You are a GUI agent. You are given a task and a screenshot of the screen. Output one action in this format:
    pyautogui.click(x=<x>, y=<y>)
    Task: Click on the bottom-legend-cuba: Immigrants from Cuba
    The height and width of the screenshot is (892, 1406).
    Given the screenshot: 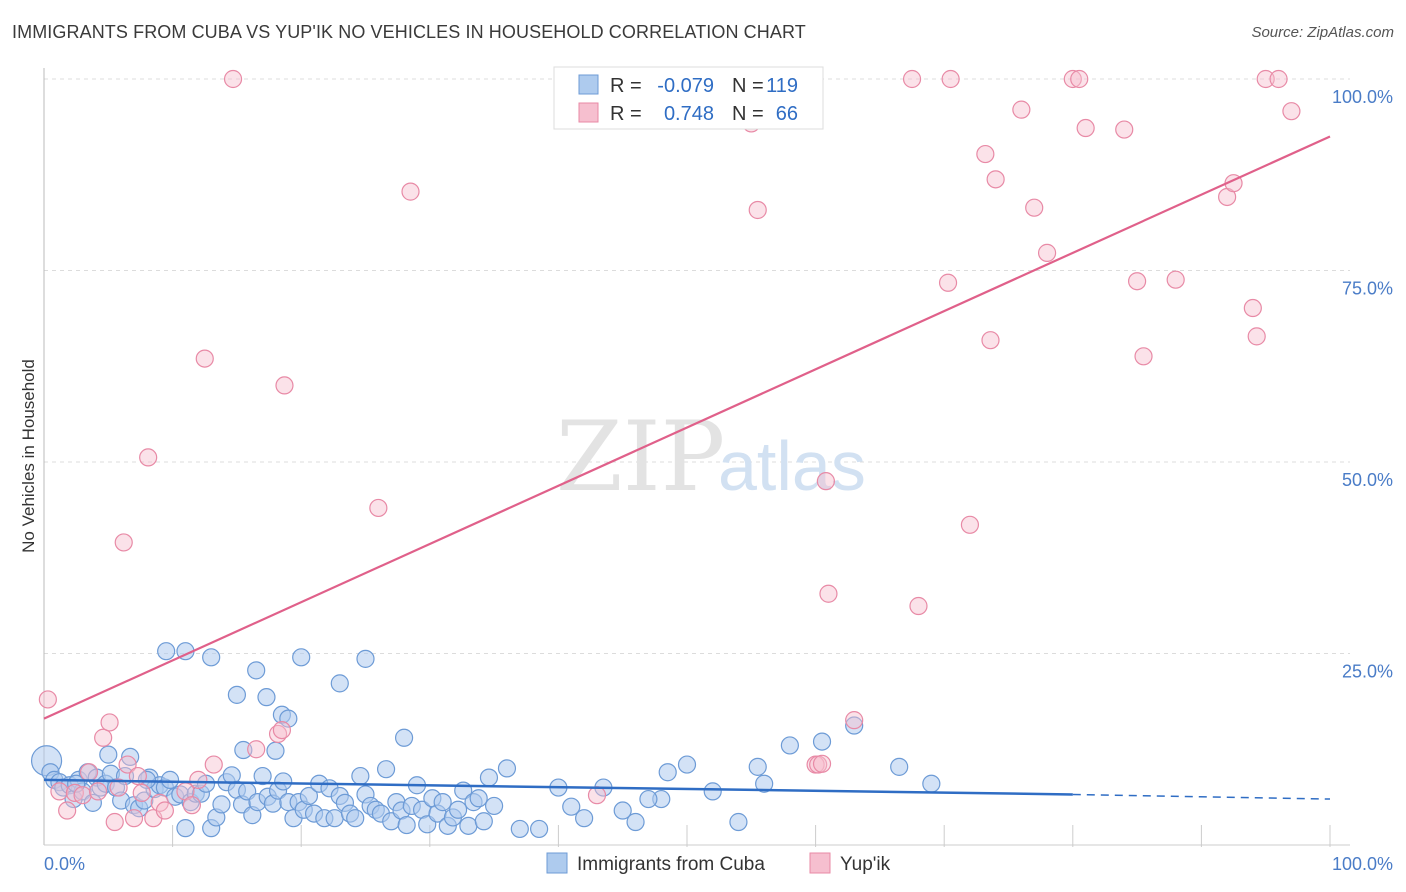 What is the action you would take?
    pyautogui.click(x=671, y=864)
    